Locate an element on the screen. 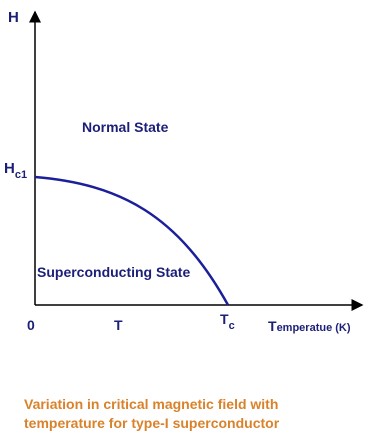 Image resolution: width=369 pixels, height=434 pixels. tc-sub: c is located at coordinates (231, 326).